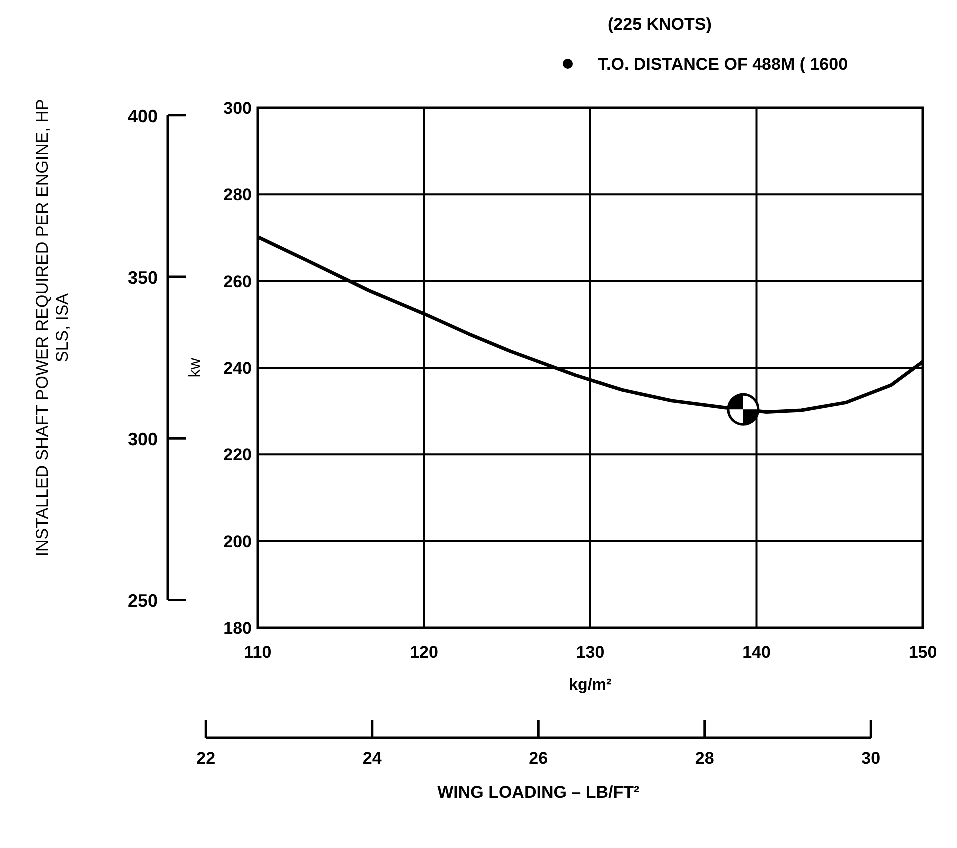 This screenshot has height=848, width=957. What do you see at coordinates (258, 652) in the screenshot?
I see `x-tick-label: 110` at bounding box center [258, 652].